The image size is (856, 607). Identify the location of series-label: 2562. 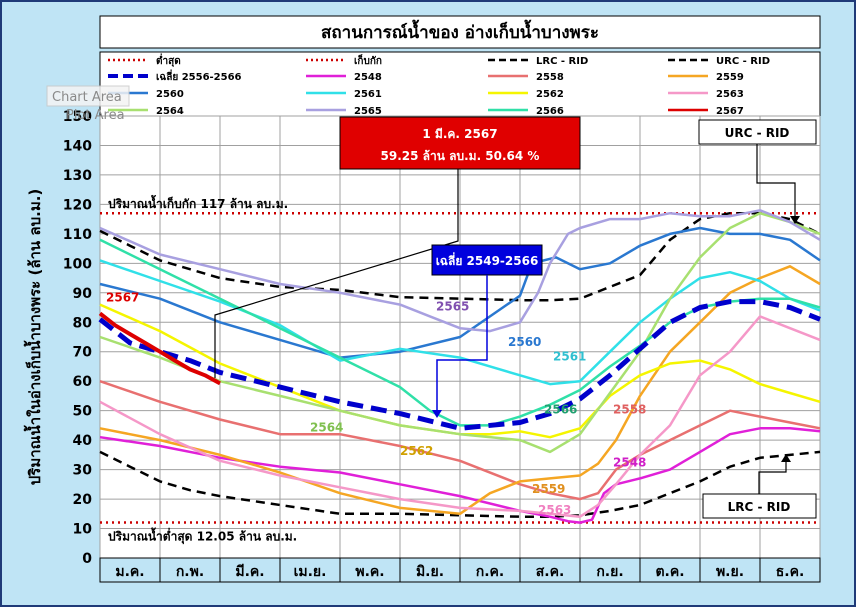
(416, 451).